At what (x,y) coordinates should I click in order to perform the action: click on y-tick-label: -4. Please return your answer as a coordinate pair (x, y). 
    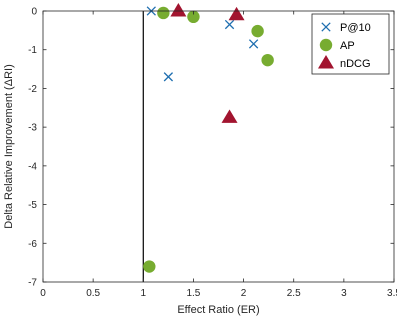
    Looking at the image, I should click on (32, 166).